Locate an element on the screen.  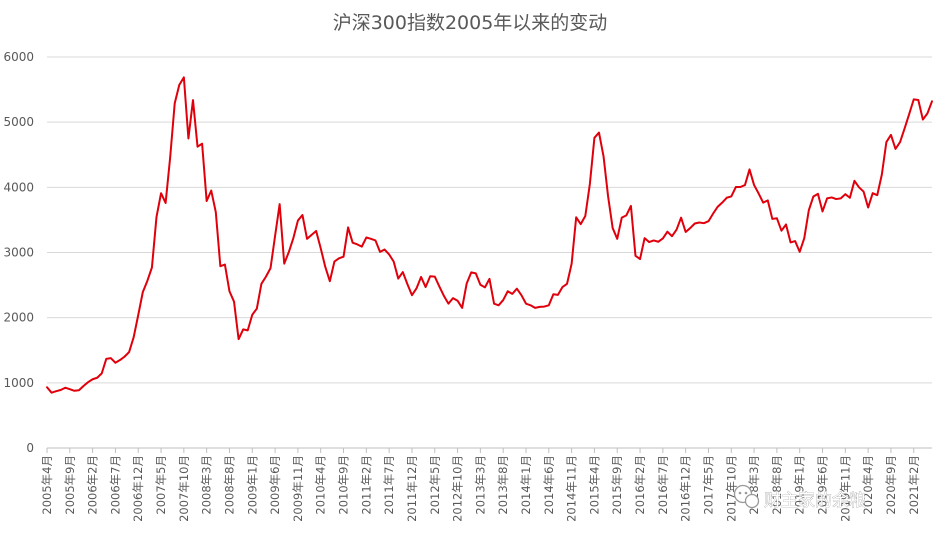
y-tick-label: 0 is located at coordinates (30, 448).